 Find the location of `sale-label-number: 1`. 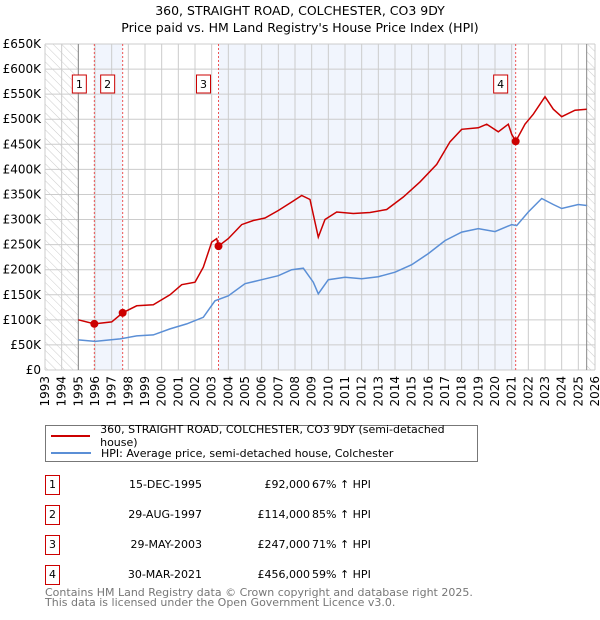

sale-label-number: 1 is located at coordinates (79, 84).